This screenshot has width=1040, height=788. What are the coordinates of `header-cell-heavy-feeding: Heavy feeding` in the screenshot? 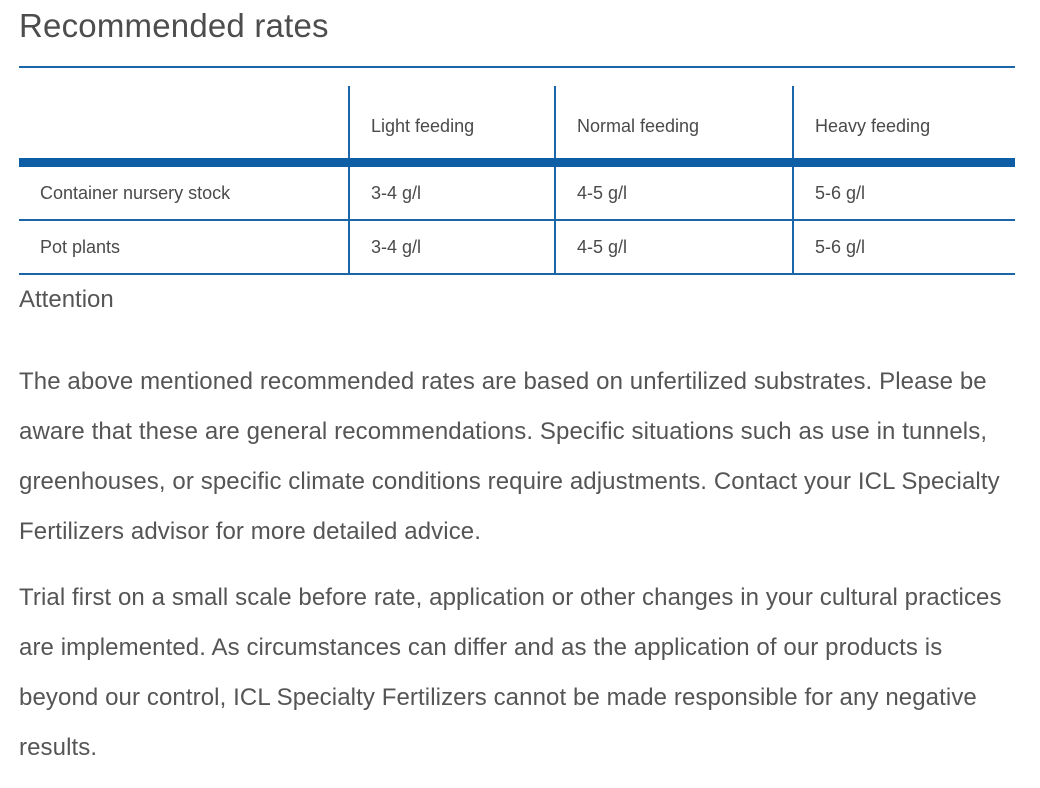 It's located at (903, 126).